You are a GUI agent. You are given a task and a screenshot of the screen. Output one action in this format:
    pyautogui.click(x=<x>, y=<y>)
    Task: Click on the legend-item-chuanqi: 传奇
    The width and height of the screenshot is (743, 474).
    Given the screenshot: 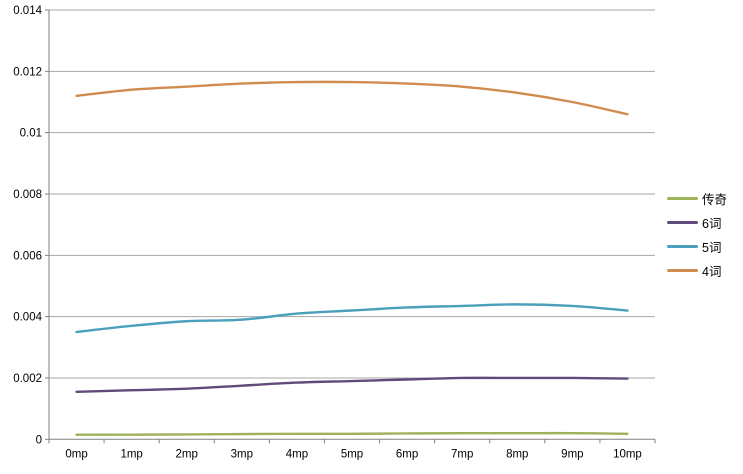 What is the action you would take?
    pyautogui.click(x=697, y=198)
    